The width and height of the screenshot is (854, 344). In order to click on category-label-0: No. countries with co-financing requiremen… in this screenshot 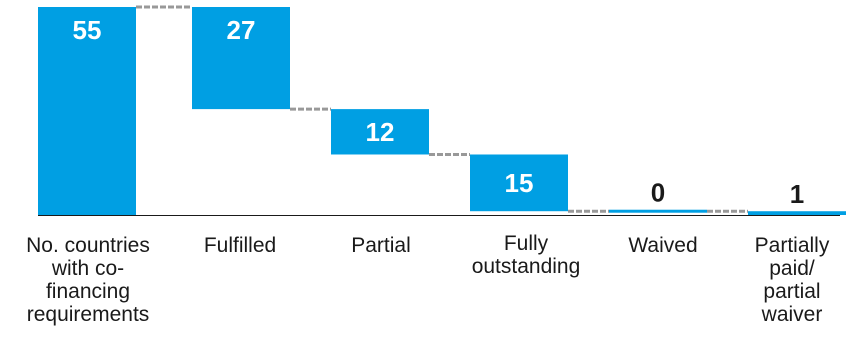, I will do `click(88, 280)`.